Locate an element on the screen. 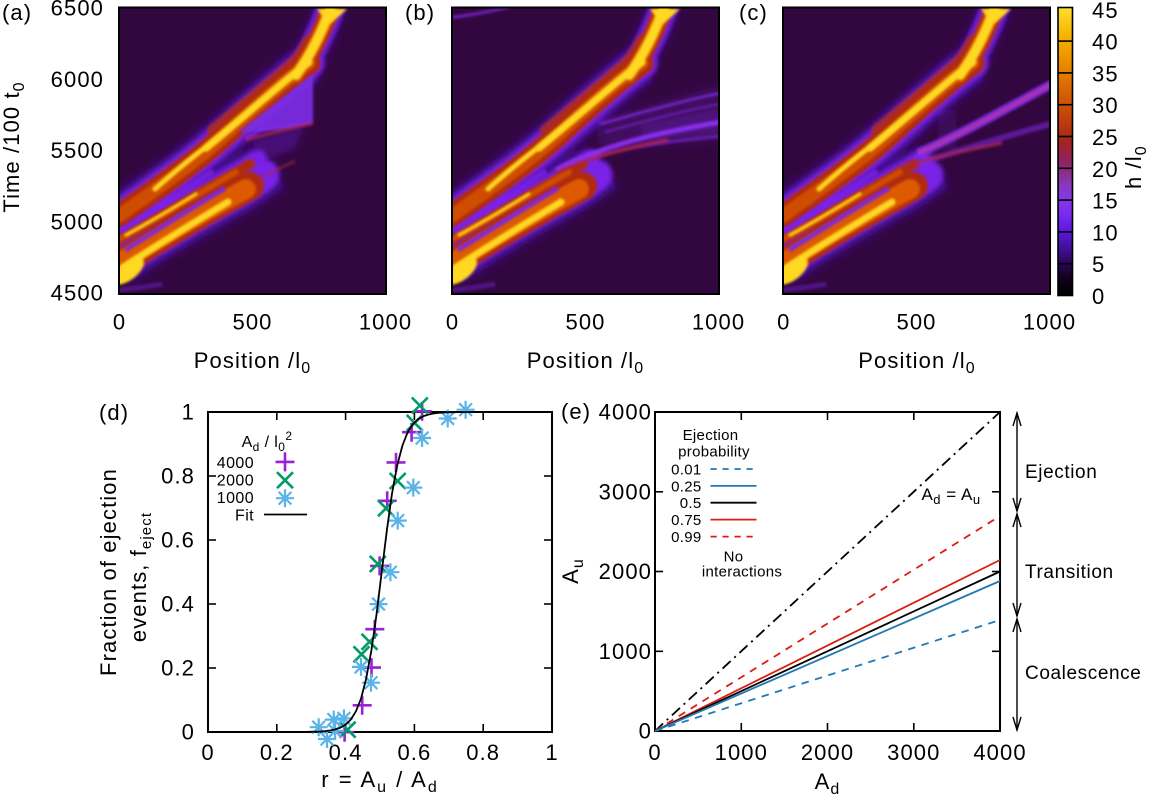  svg-text: Transition is located at coordinates (1069, 572).